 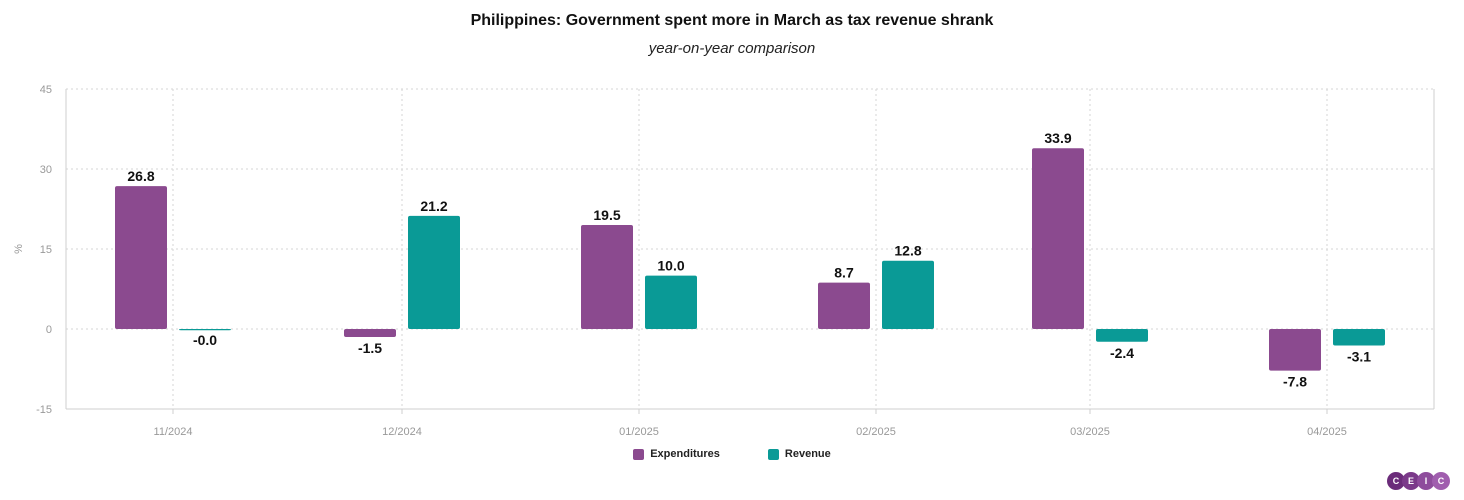 What do you see at coordinates (639, 454) in the screenshot?
I see `legend-swatch-expenditures` at bounding box center [639, 454].